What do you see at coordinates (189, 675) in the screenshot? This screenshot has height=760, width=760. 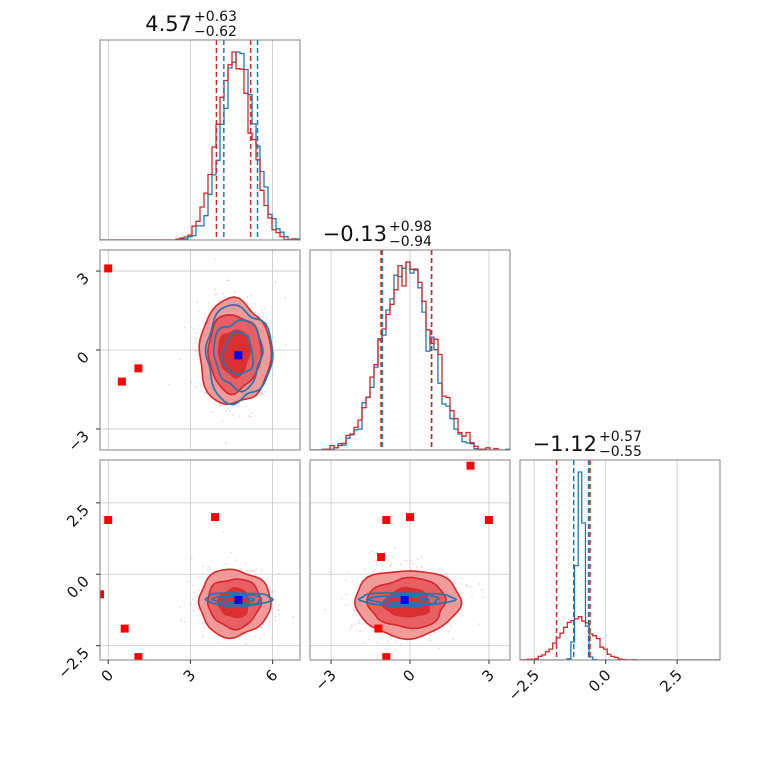 I see `x-tick-label: 3` at bounding box center [189, 675].